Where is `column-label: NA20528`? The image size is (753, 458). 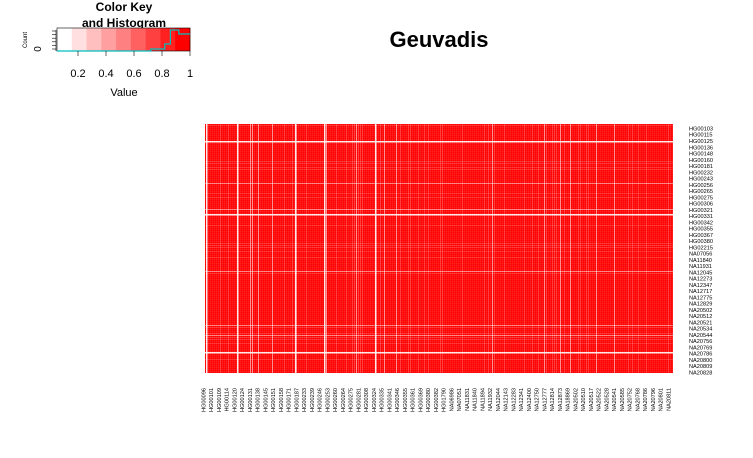 column-label: NA20528 is located at coordinates (607, 399).